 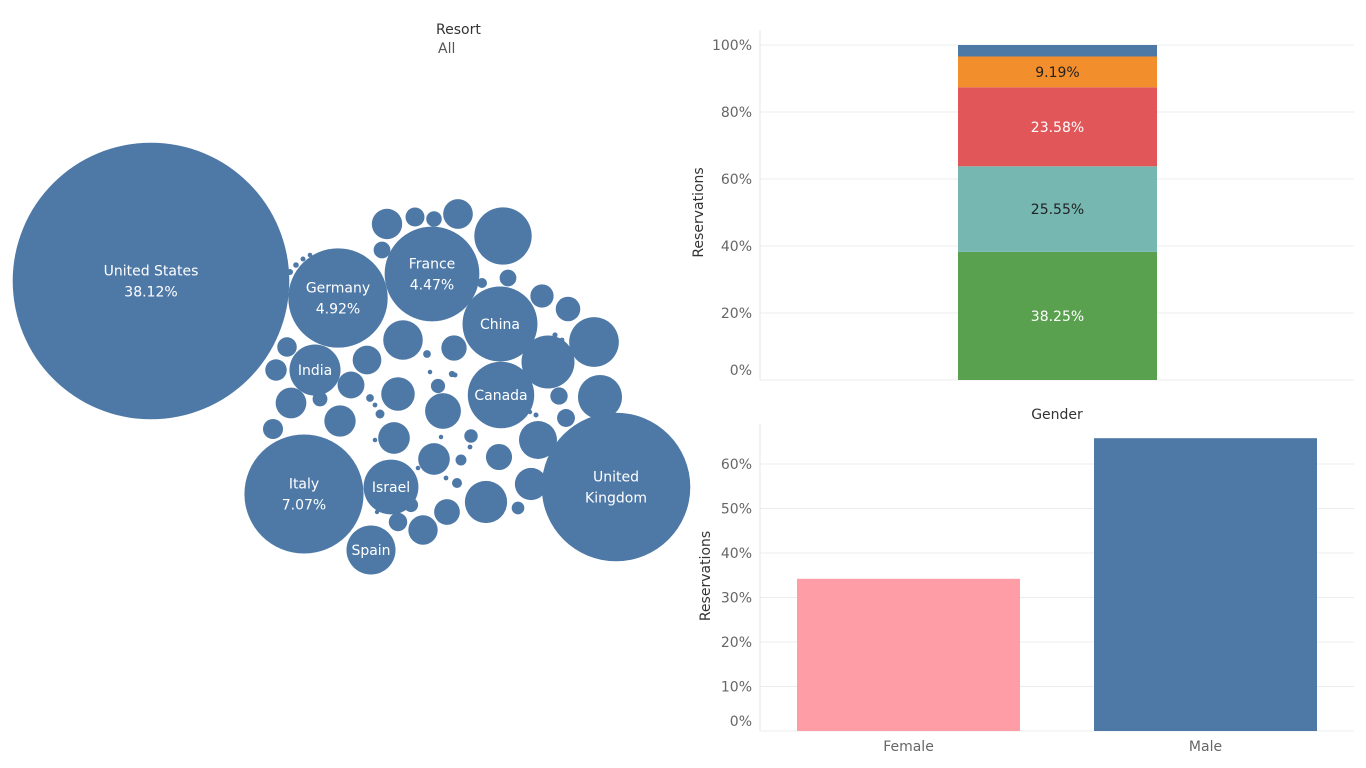 I want to click on segment-value-label: 25.55%, so click(x=1057, y=210).